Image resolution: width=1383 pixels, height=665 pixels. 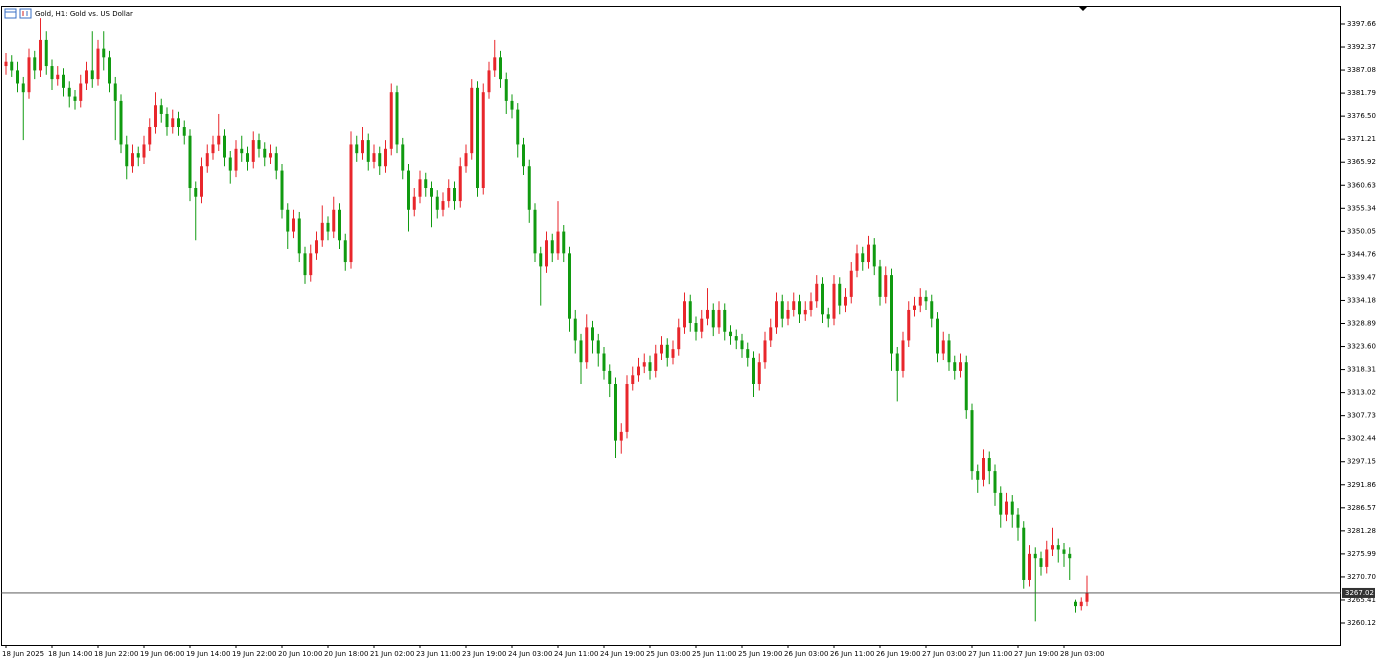 I want to click on toolbar-icons, so click(x=18, y=13).